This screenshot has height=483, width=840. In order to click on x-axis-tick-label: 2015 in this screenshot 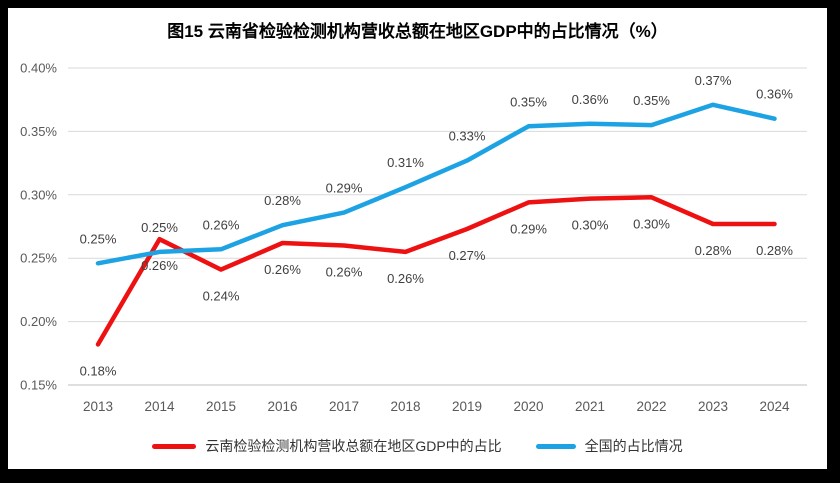, I will do `click(221, 406)`.